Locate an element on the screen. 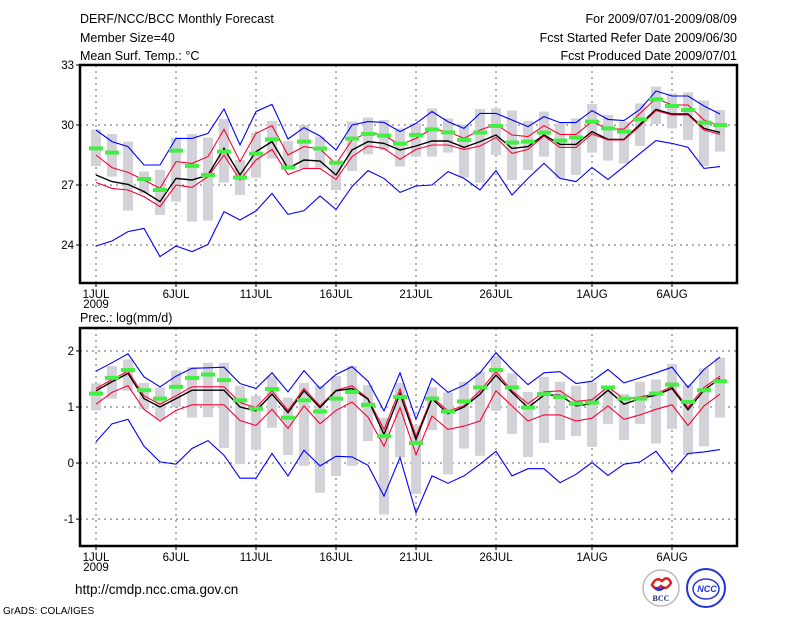 Image resolution: width=800 pixels, height=619 pixels. precip-xtick-label: 11JUL is located at coordinates (256, 558).